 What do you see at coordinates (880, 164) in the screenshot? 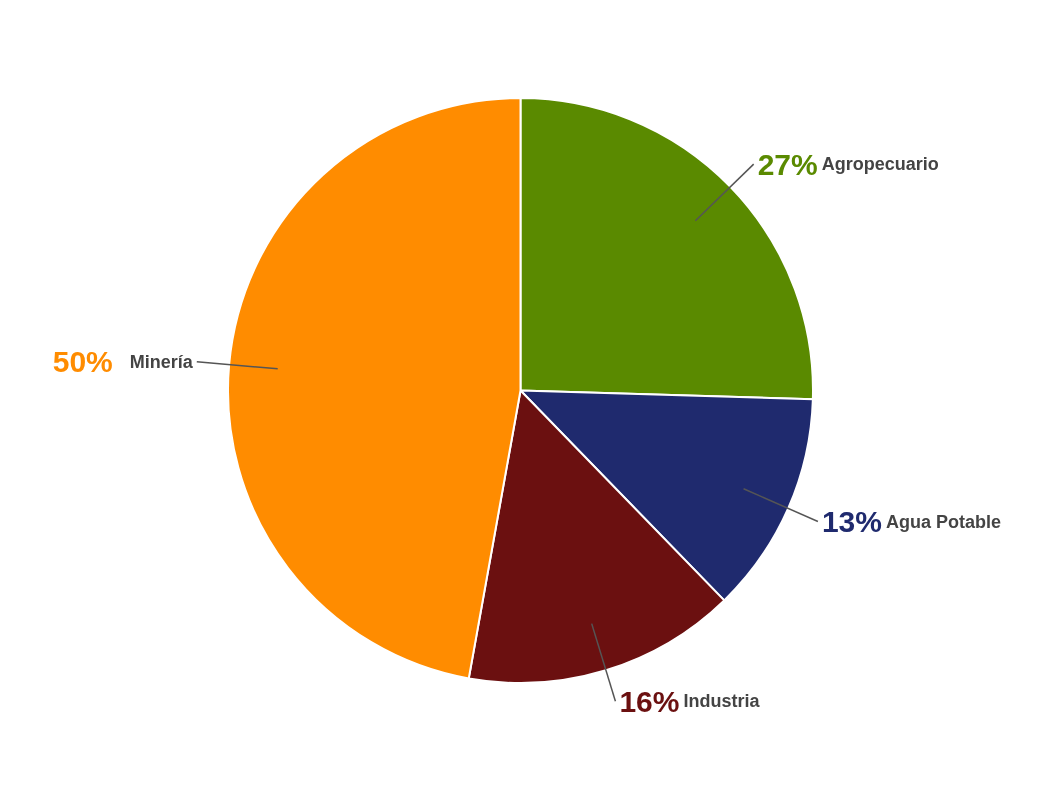
I see `slice-label: Agropecuario` at bounding box center [880, 164].